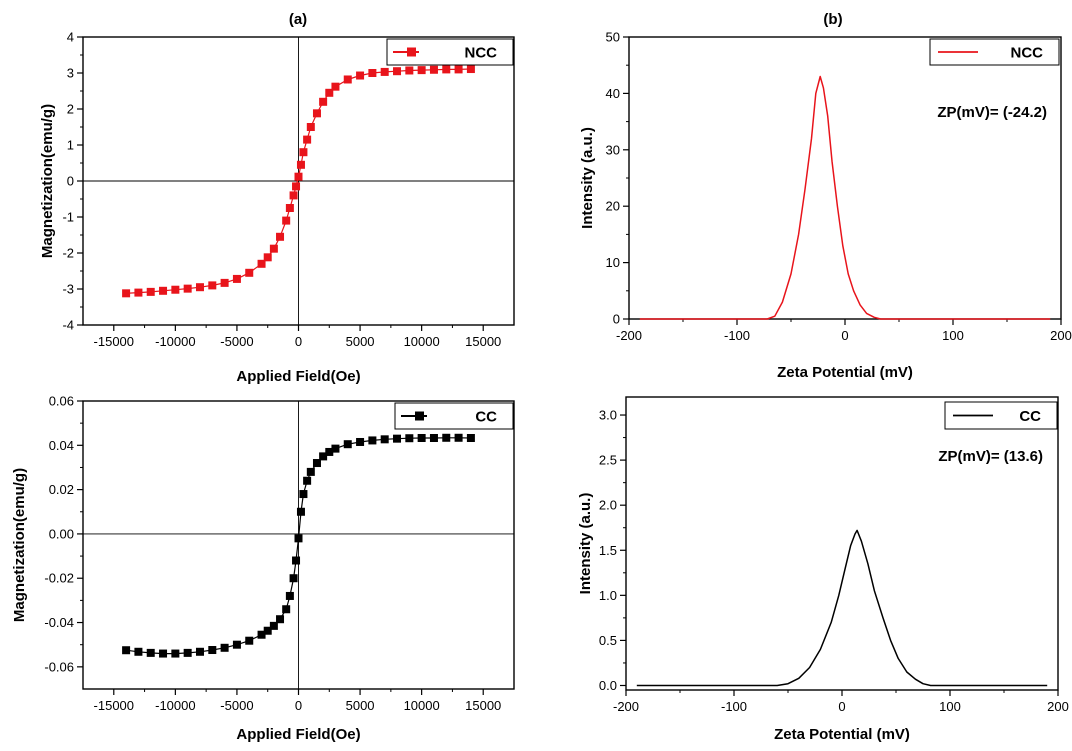  What do you see at coordinates (613, 262) in the screenshot?
I see `y-tick-label: 10` at bounding box center [613, 262].